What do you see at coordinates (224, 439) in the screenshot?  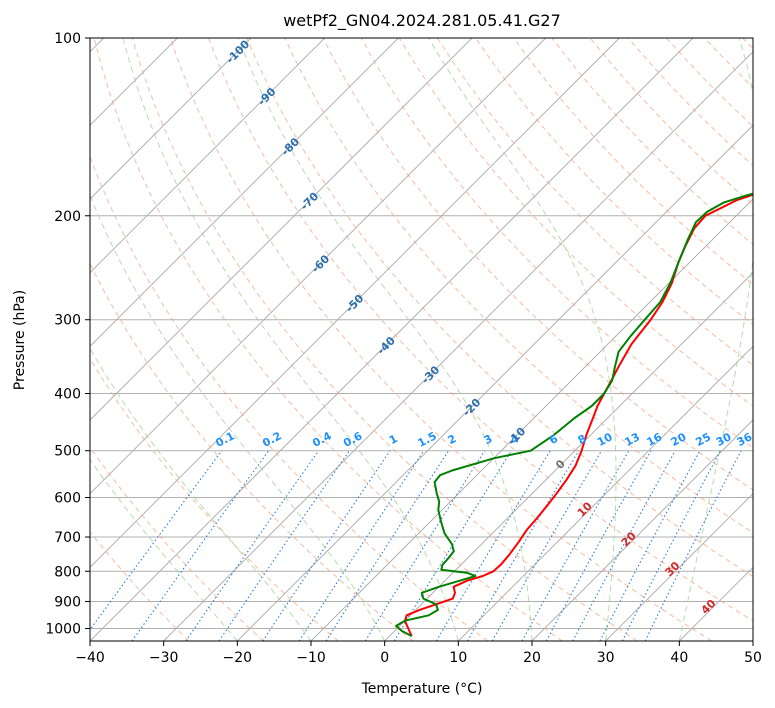 I see `mixing-ratio-label: 0.1` at bounding box center [224, 439].